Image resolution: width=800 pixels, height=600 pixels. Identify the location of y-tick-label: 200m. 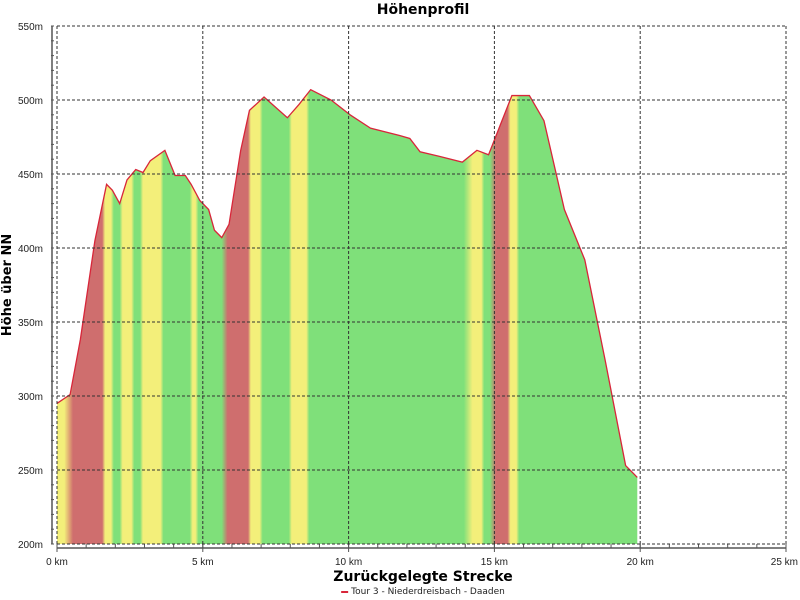
(30, 545).